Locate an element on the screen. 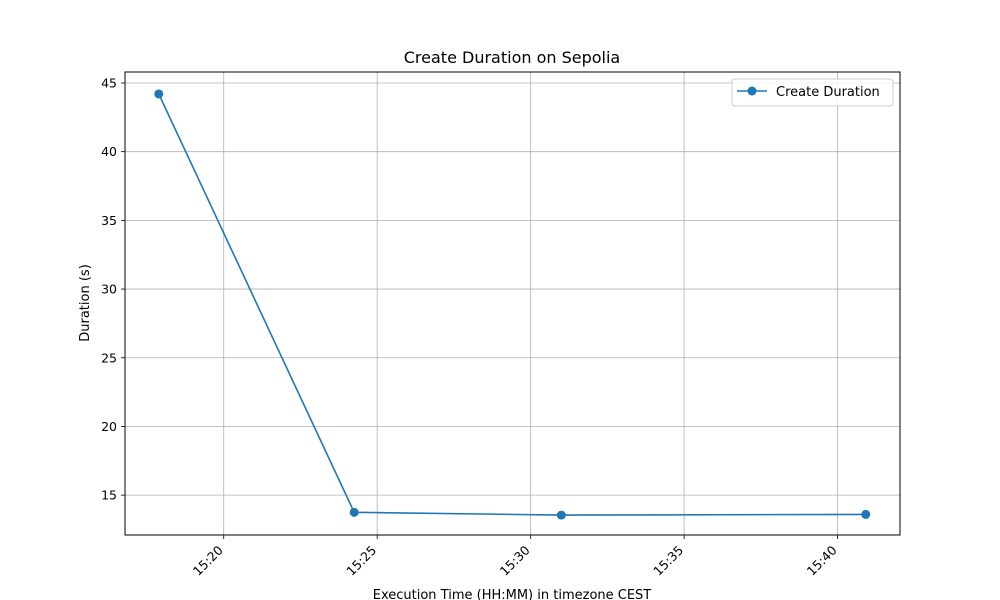  chart-title: Create Duration on Sepolia is located at coordinates (512, 57).